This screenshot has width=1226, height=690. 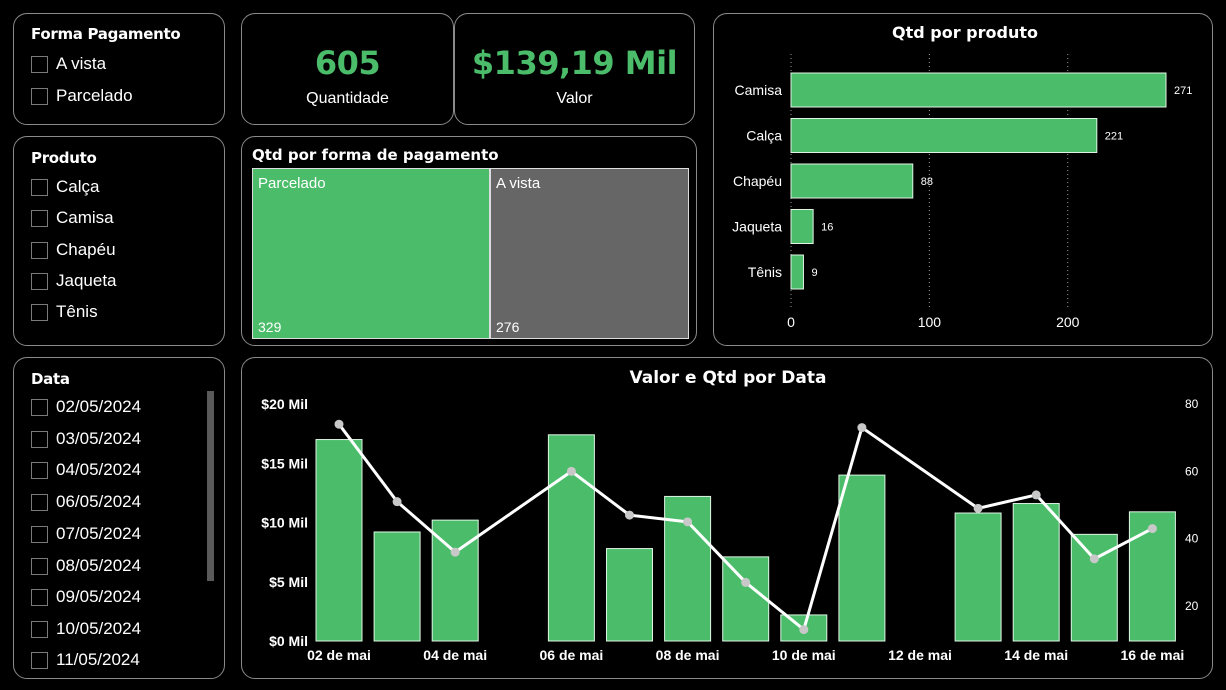 I want to click on y-category-label: Chapéu, so click(x=757, y=181).